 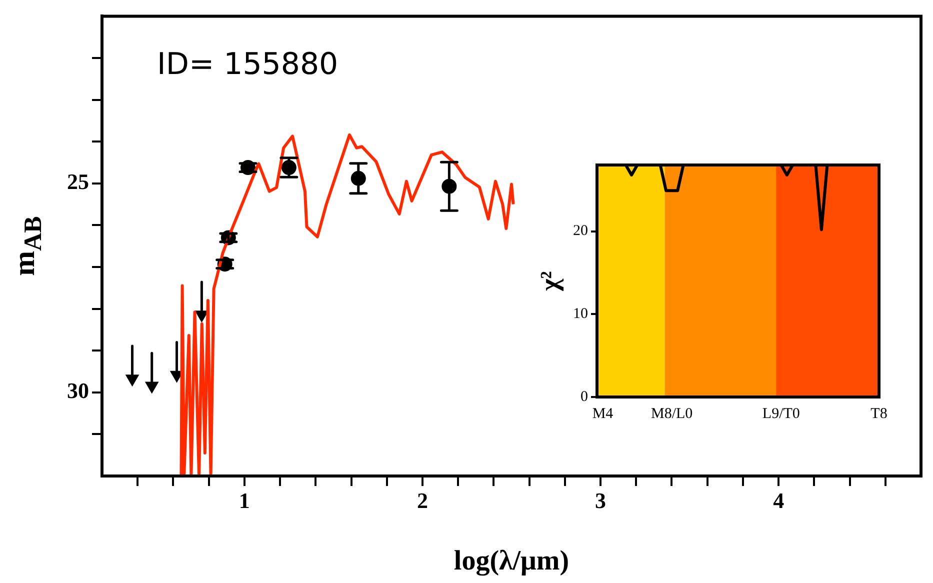 What do you see at coordinates (78, 391) in the screenshot?
I see `y-tick-label: 30` at bounding box center [78, 391].